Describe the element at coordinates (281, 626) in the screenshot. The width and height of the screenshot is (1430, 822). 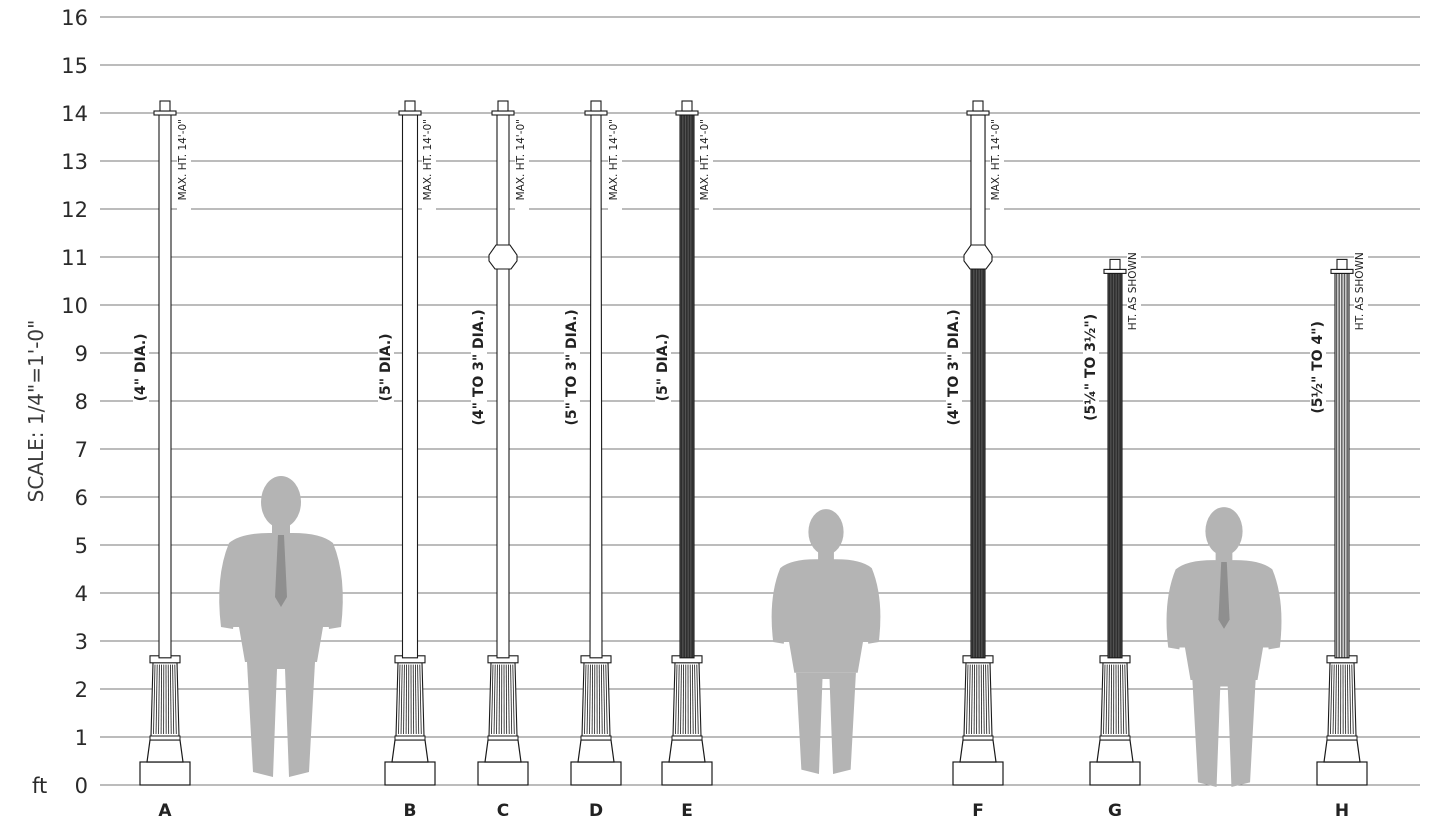
I see `silhouette-man-suit` at that location.